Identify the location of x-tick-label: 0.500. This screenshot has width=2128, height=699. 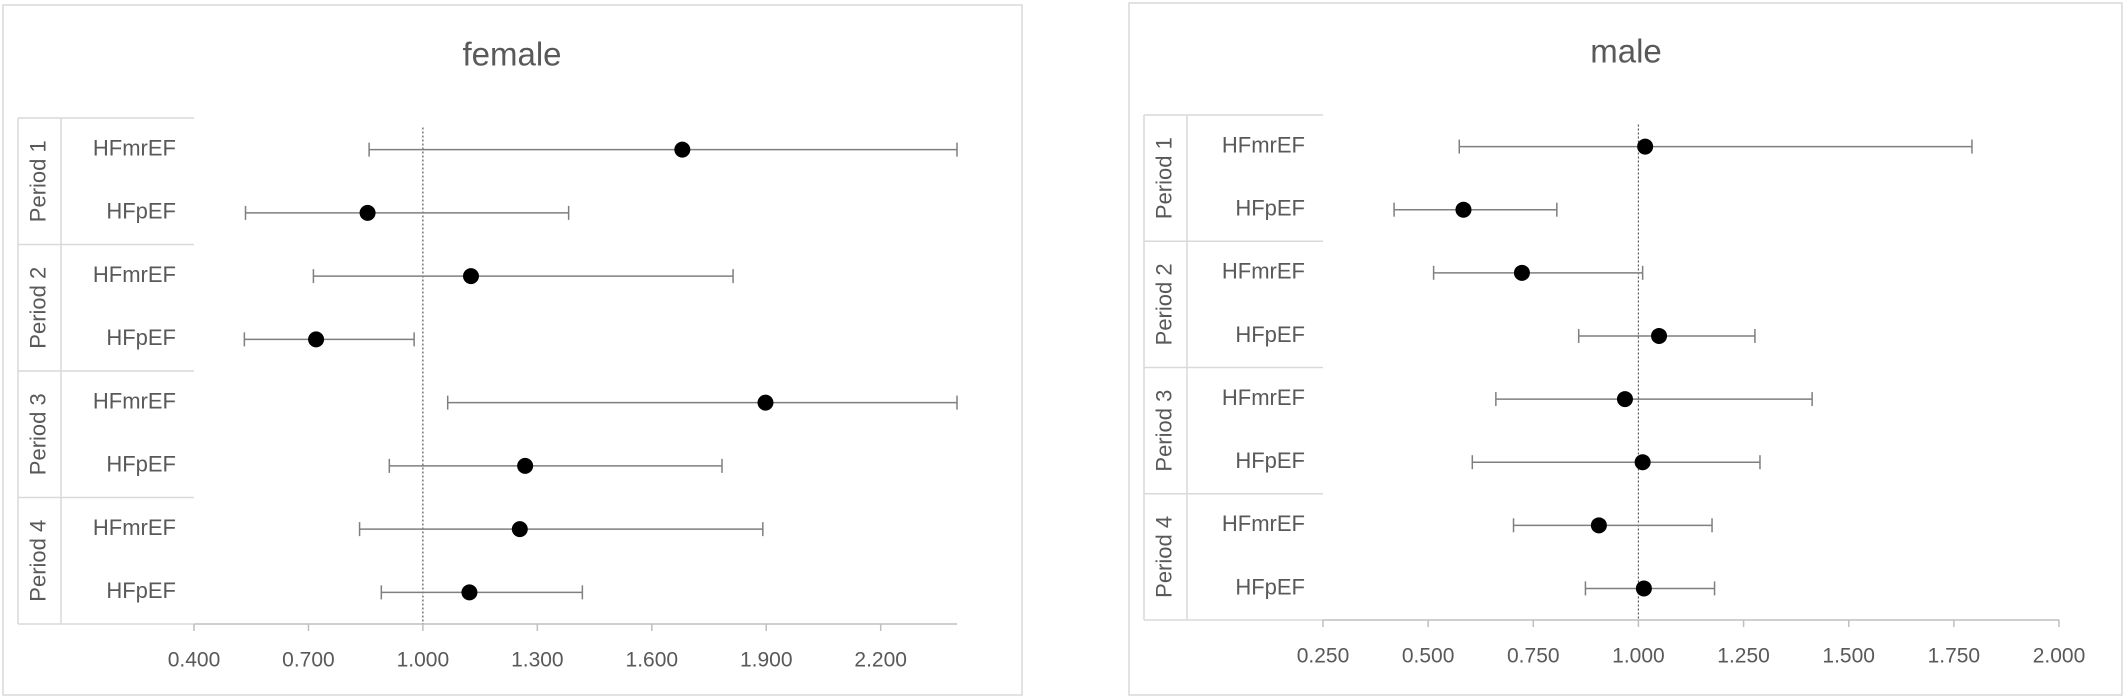
(1428, 656).